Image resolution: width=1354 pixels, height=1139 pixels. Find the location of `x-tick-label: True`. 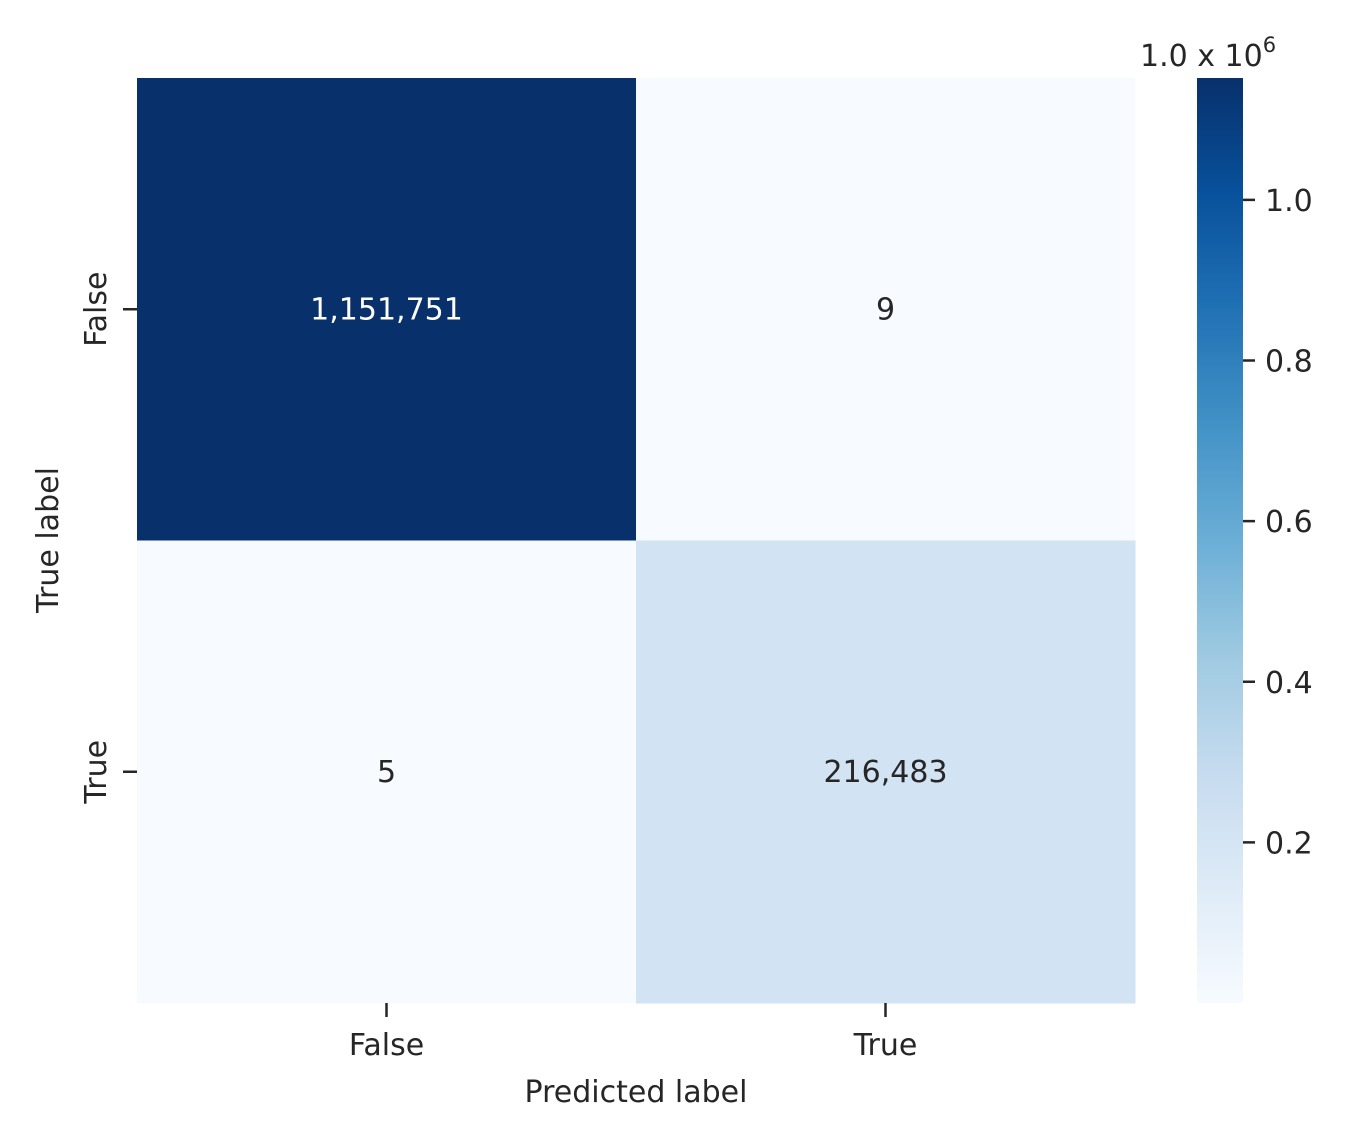

x-tick-label: True is located at coordinates (885, 1045).